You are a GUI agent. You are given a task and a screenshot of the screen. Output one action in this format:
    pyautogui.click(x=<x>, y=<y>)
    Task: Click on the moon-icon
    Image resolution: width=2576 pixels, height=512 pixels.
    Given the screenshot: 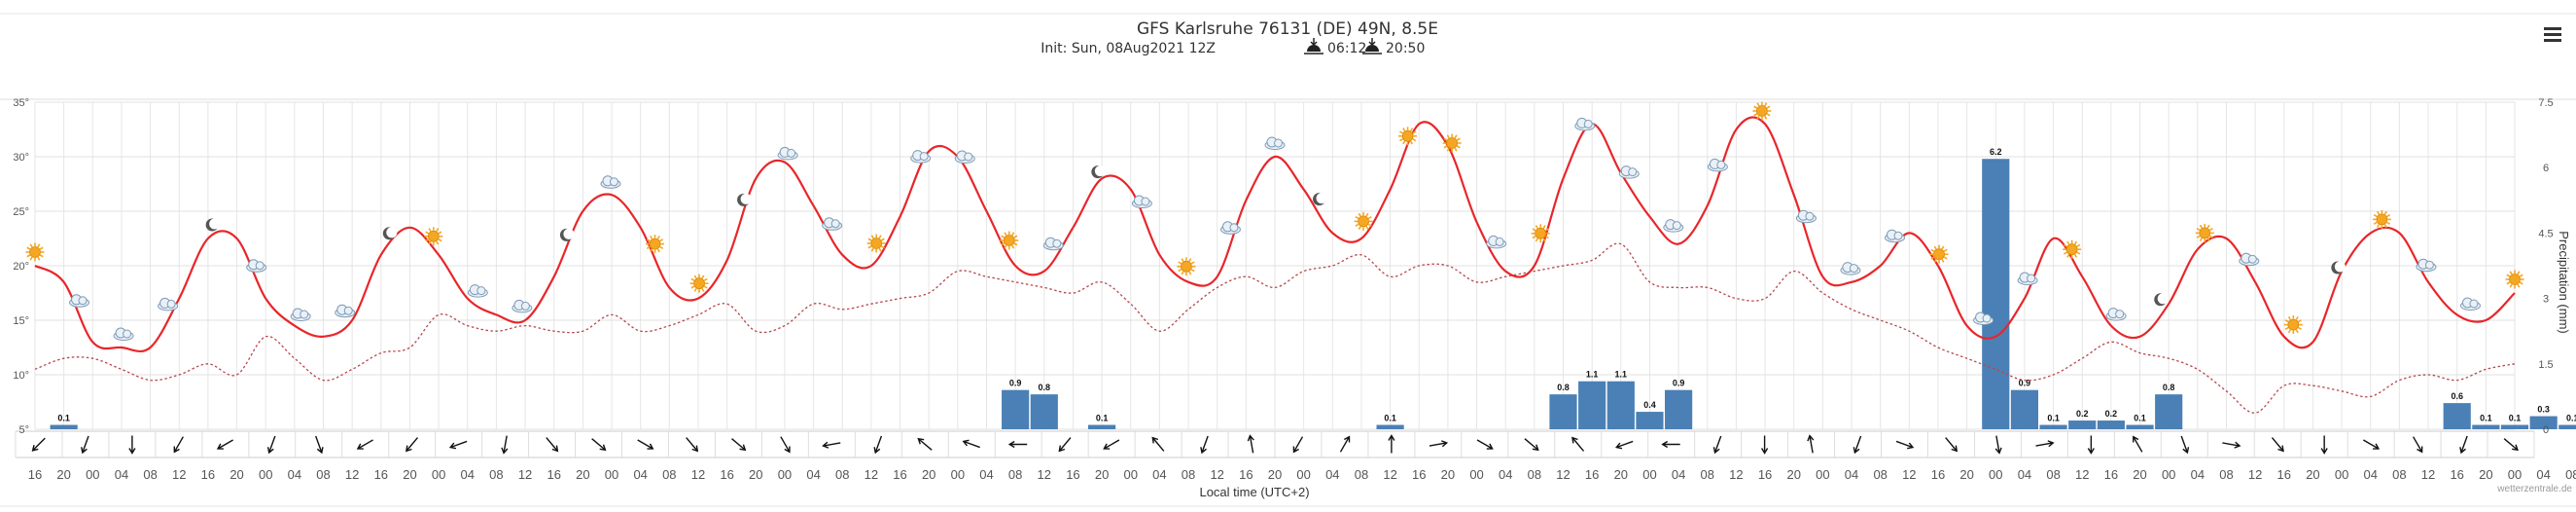 What is the action you would take?
    pyautogui.click(x=213, y=225)
    